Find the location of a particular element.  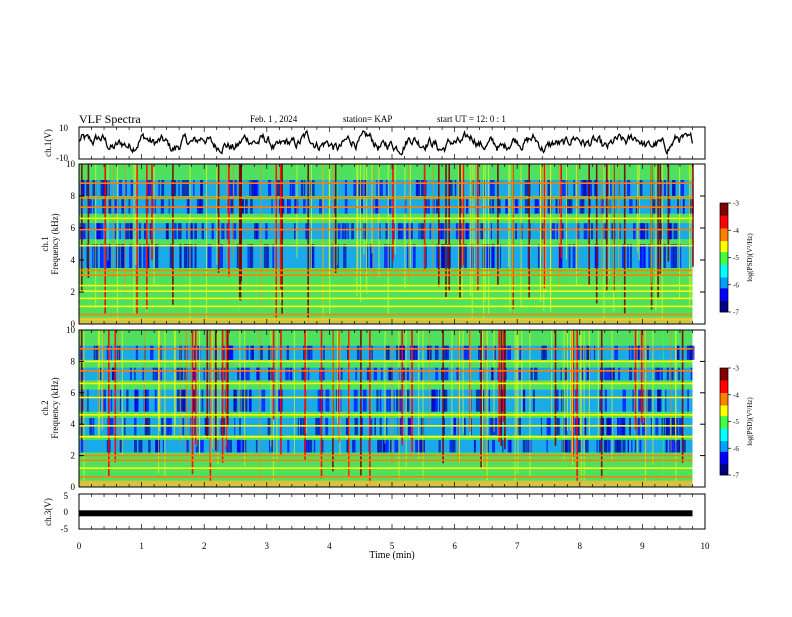

spectrogram-ytick-label: 10 is located at coordinates (71, 330).